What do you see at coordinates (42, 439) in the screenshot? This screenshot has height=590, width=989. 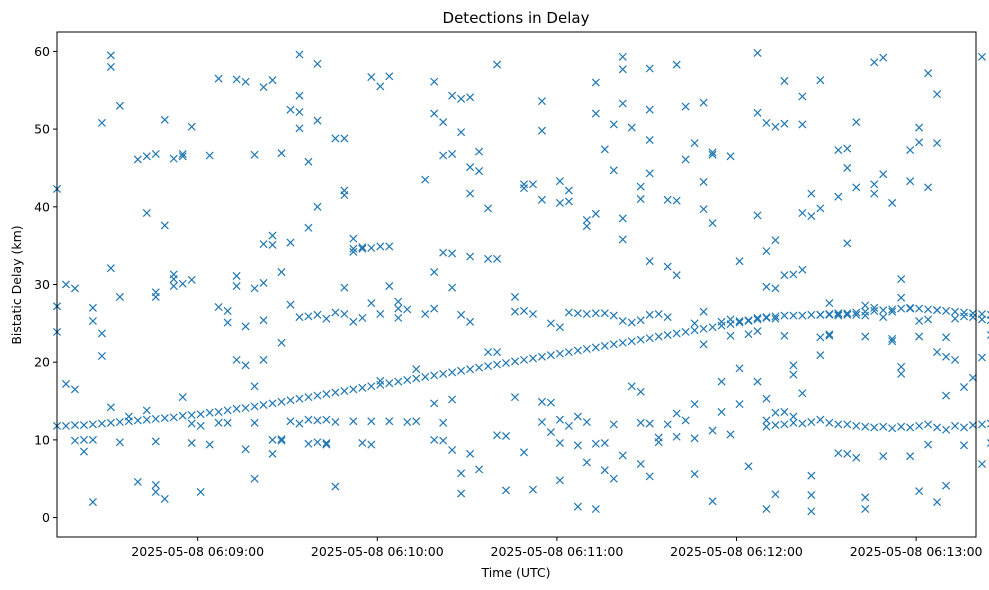 I see `y-tick-label: 10` at bounding box center [42, 439].